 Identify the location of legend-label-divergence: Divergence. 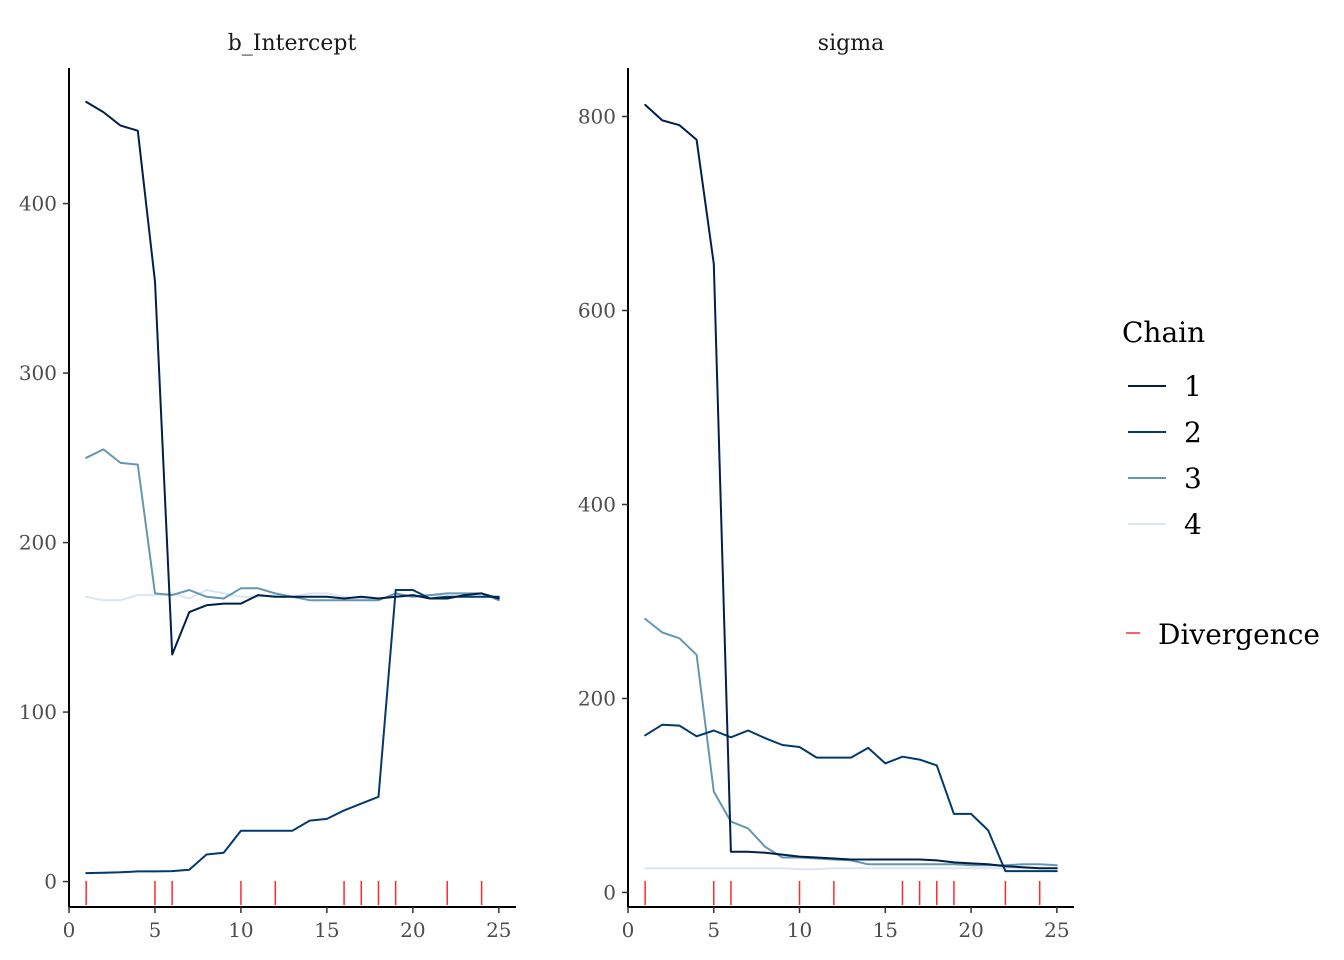
(1239, 634).